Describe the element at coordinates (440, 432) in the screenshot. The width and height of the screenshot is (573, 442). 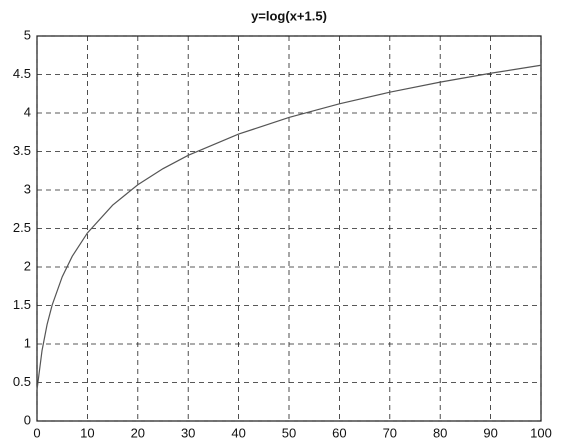
I see `x-tick-label: 80` at that location.